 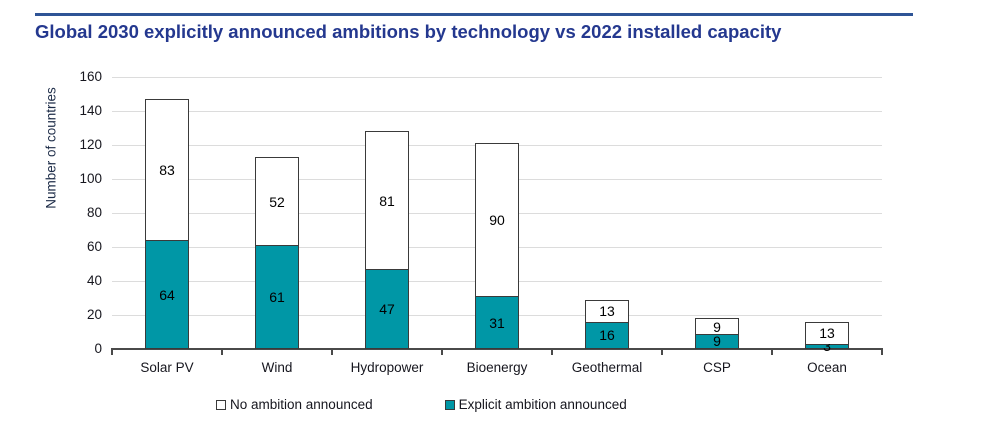 I want to click on bar-value-label: 81, so click(x=387, y=200).